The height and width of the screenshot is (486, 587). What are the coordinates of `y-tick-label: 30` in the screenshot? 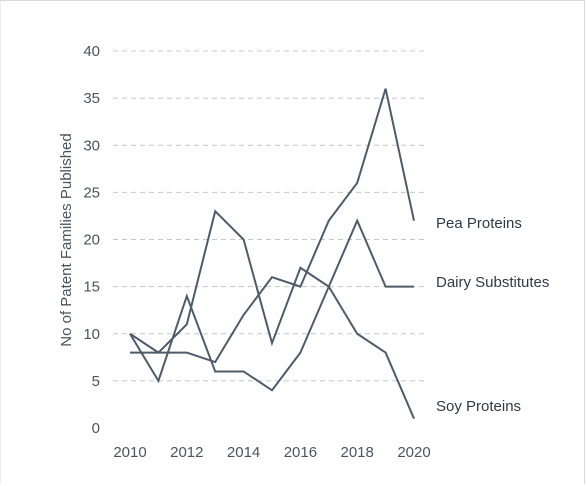 It's located at (91, 145).